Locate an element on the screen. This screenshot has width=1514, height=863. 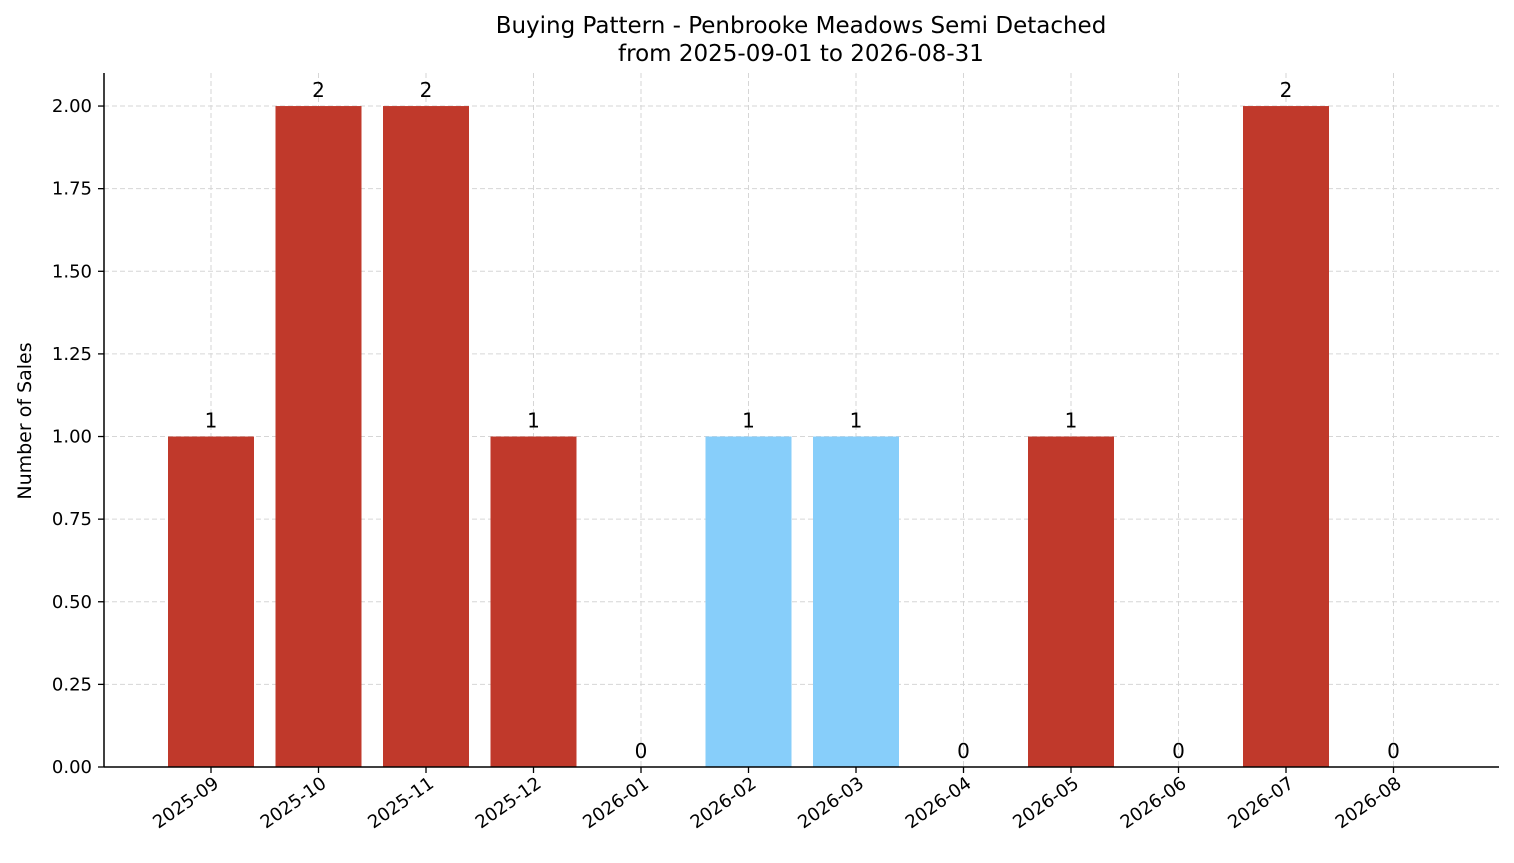
x-tick-label: 2025-11 is located at coordinates (401, 803).